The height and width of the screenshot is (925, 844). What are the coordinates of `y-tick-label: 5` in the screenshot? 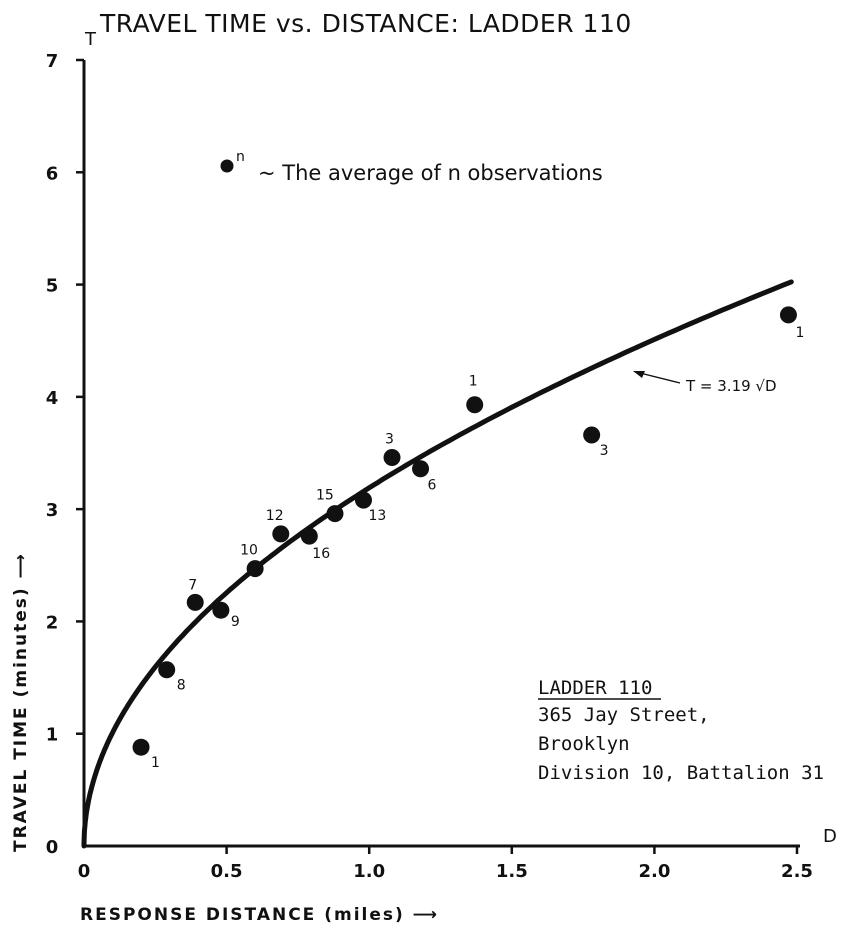 It's located at (52, 286).